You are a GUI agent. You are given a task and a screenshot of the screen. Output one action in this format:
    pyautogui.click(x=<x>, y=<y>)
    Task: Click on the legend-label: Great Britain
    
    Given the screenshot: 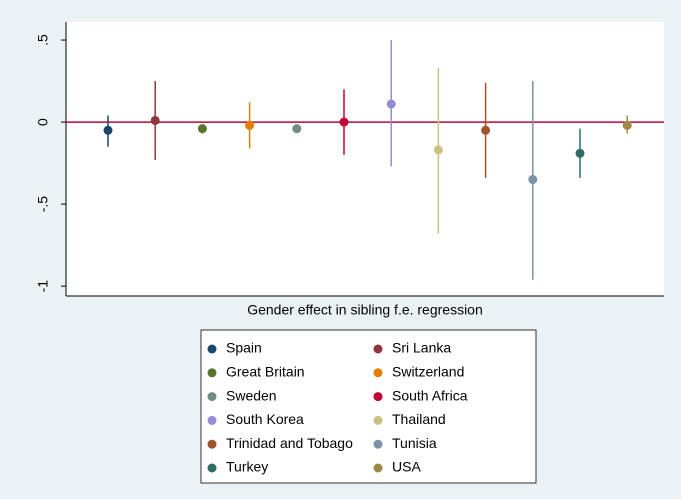 What is the action you would take?
    pyautogui.click(x=265, y=372)
    